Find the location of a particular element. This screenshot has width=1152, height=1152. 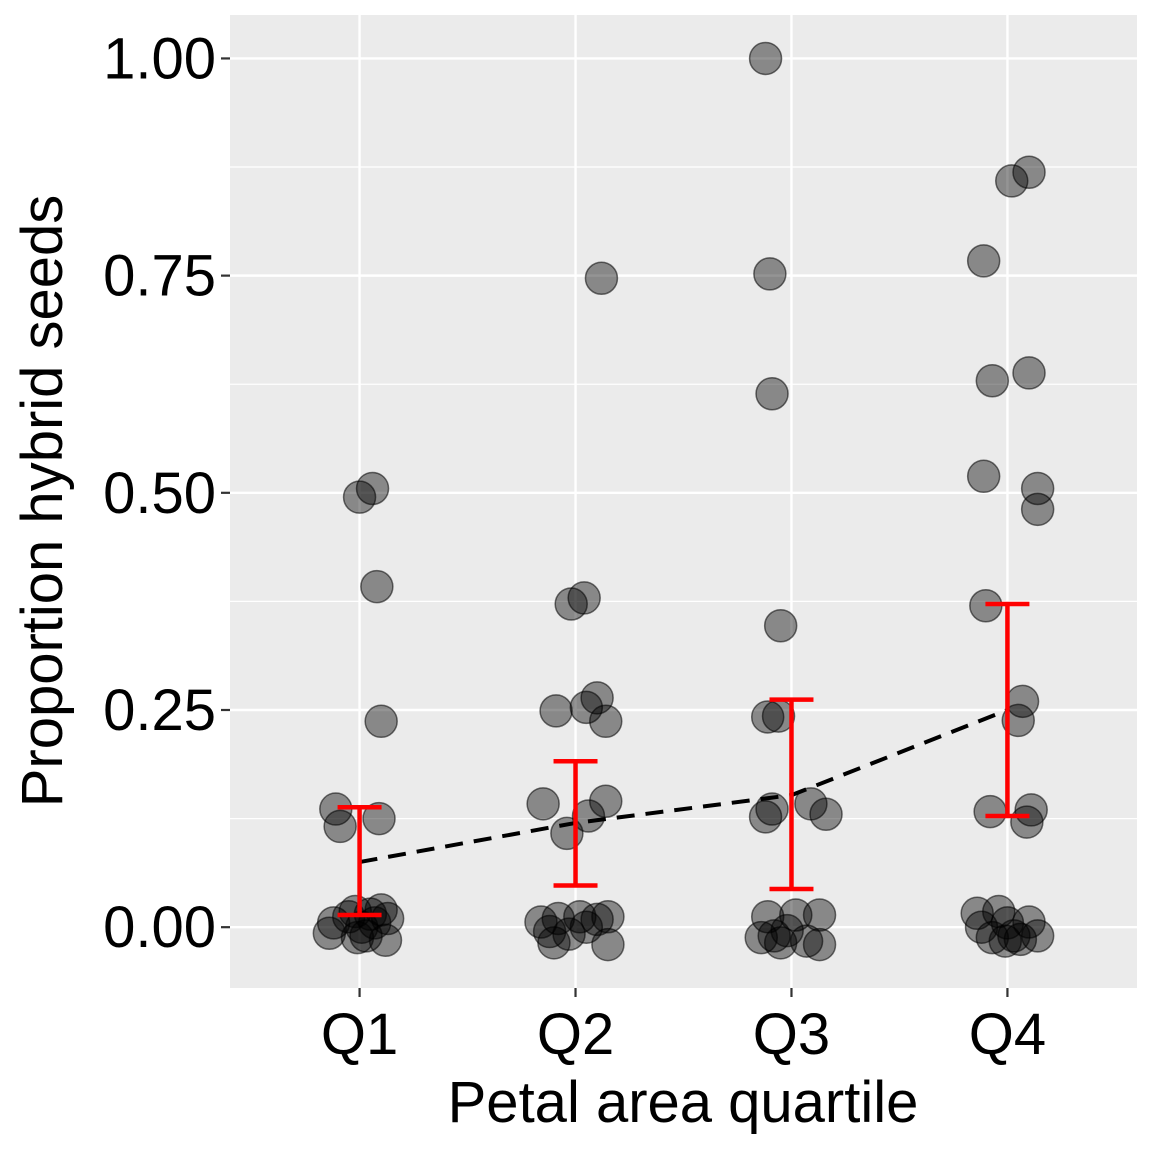

y-tick-label: 1.00 is located at coordinates (159, 58).